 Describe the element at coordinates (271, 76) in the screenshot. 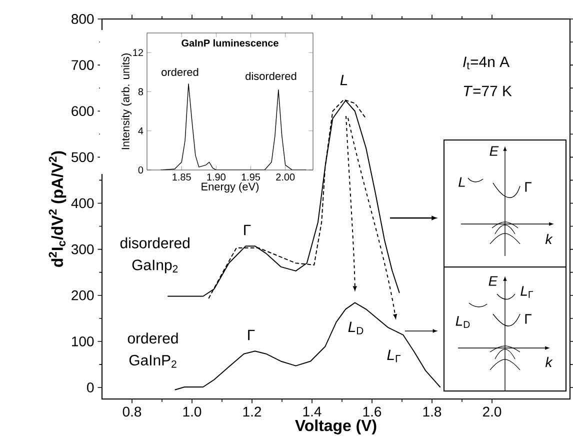

I see `annotation: disordered` at that location.